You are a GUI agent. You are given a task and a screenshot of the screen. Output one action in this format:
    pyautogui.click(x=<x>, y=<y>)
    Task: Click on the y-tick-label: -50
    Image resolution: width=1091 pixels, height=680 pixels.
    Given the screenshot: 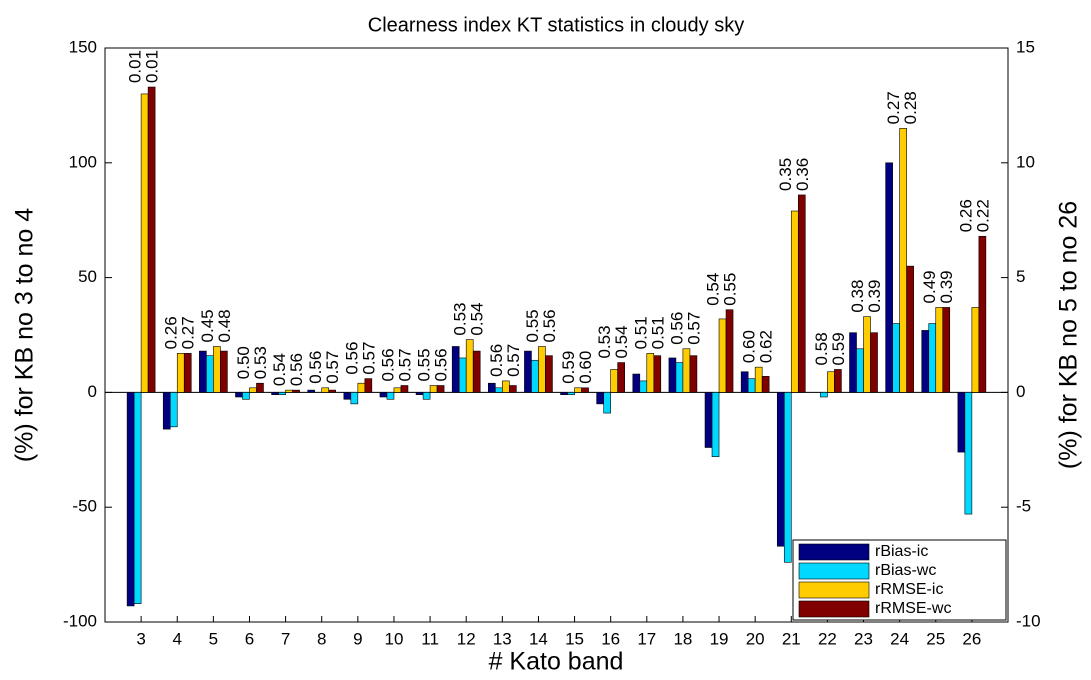 What is the action you would take?
    pyautogui.click(x=84, y=506)
    